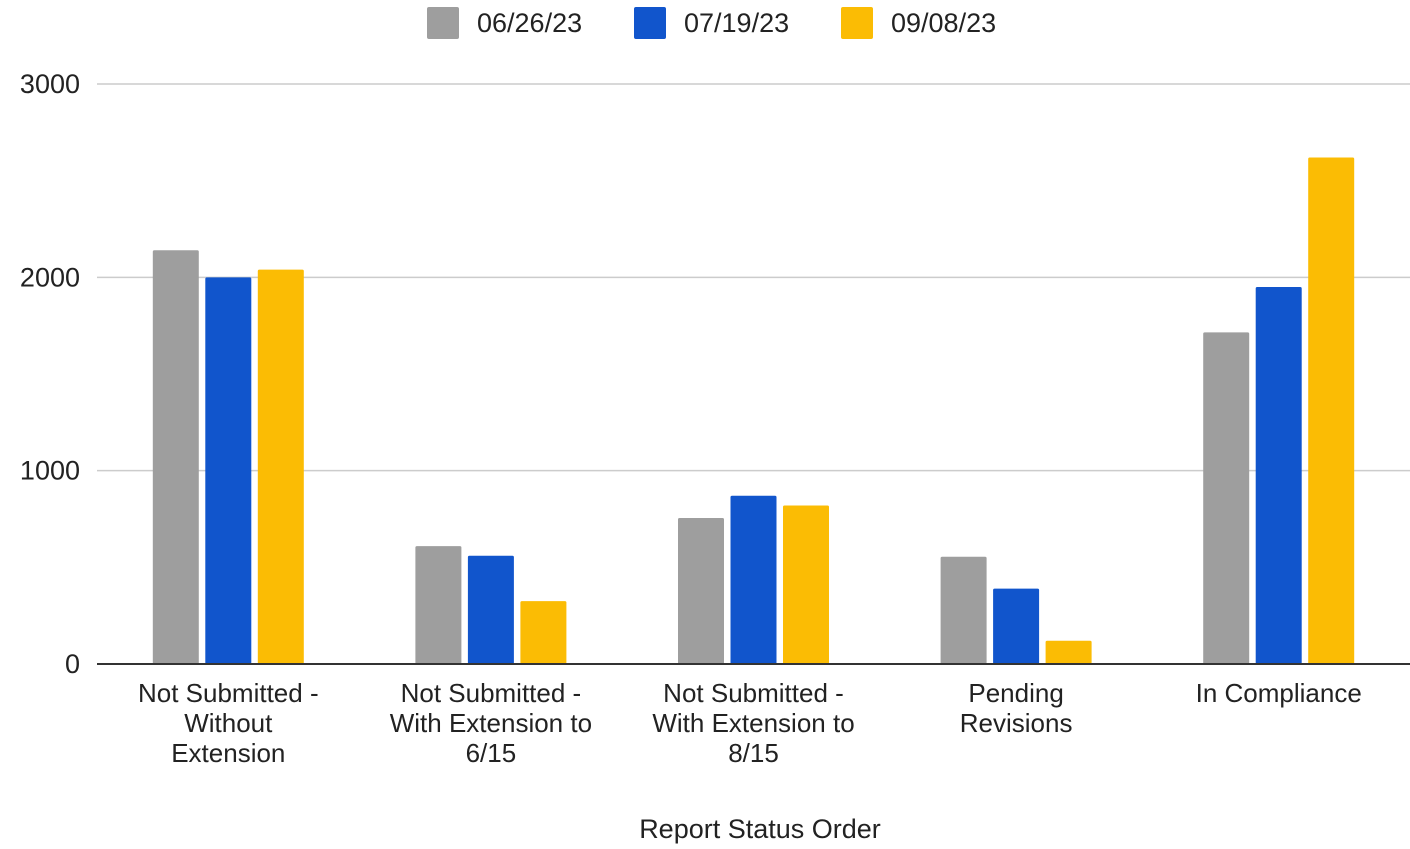  I want to click on y-tick-label: 2000, so click(50, 277).